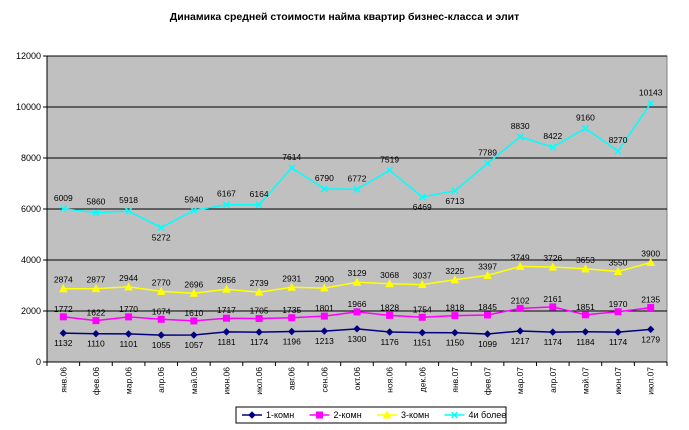  Describe the element at coordinates (650, 254) in the screenshot. I see `data-label: 3900` at that location.